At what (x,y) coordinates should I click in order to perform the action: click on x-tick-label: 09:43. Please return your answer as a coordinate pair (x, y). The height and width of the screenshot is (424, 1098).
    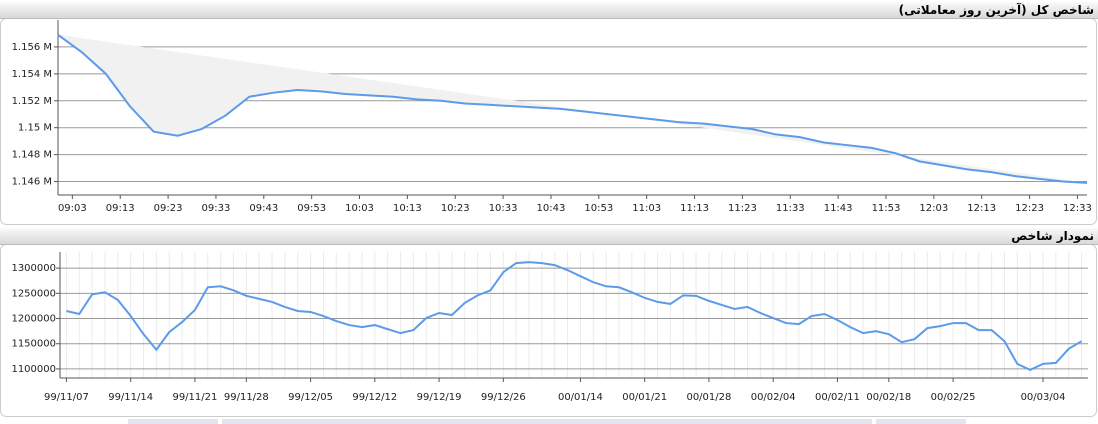
    Looking at the image, I should click on (263, 208).